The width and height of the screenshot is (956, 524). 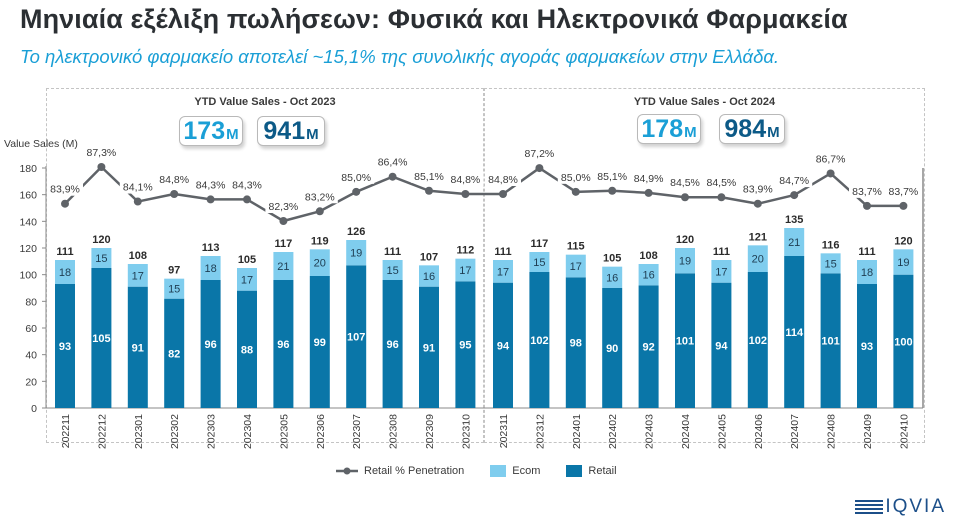 I want to click on legend-label: Retail % Penetration, so click(x=414, y=471).